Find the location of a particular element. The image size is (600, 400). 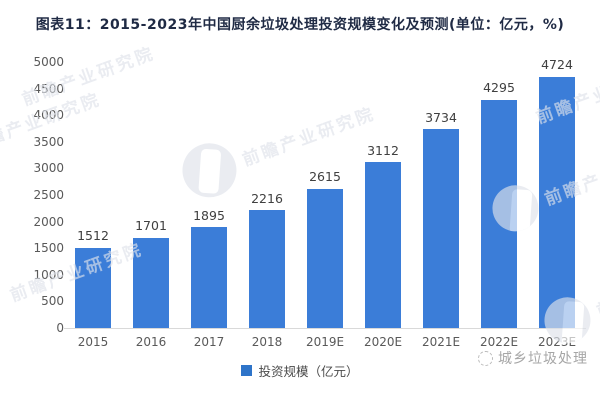

bar-2016 is located at coordinates (151, 282).